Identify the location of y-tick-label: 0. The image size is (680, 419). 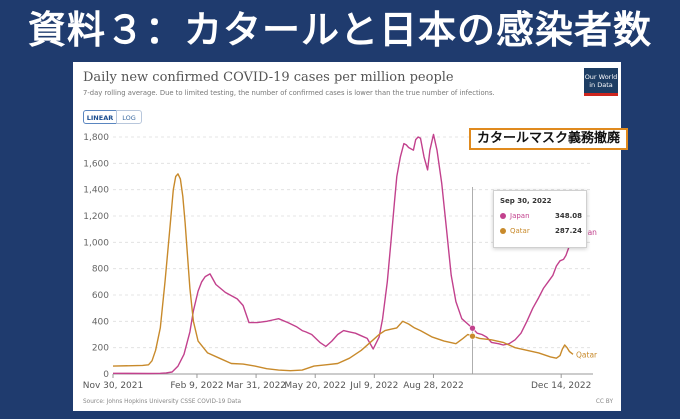
(106, 375).